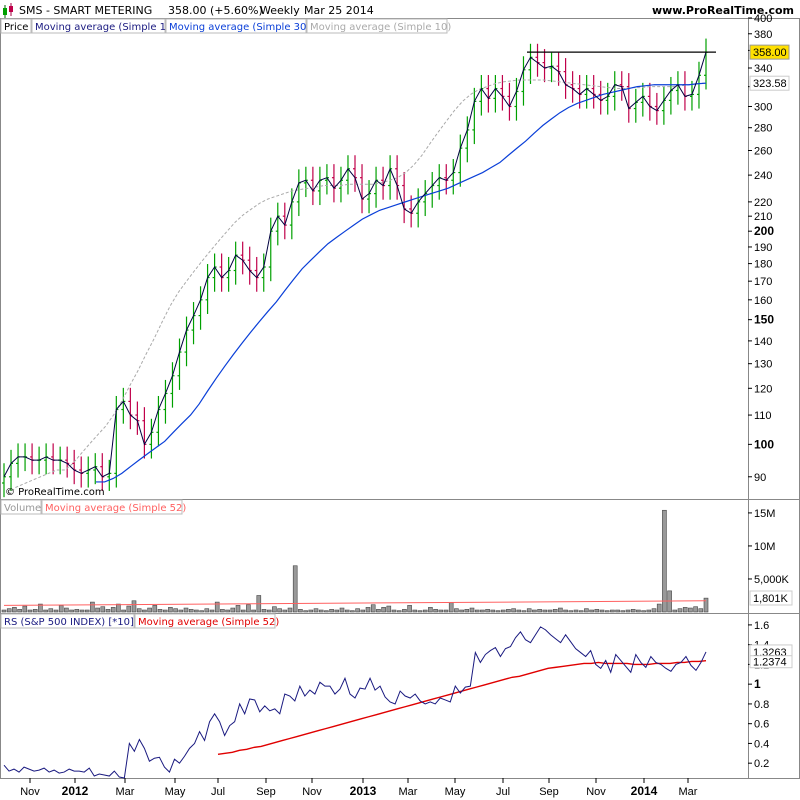 The height and width of the screenshot is (800, 800). What do you see at coordinates (16, 27) in the screenshot?
I see `legend-price: Price` at bounding box center [16, 27].